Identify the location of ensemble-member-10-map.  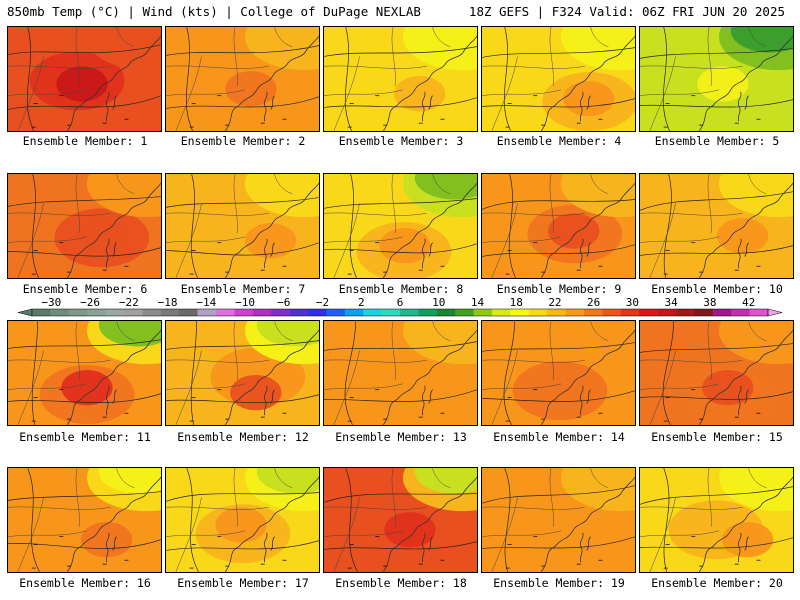
(716, 226).